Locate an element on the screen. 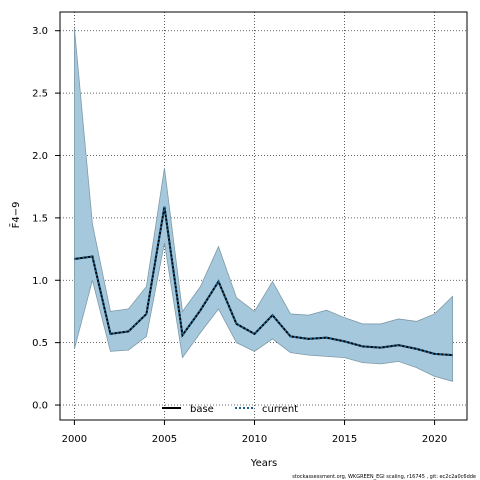  y-tick-label: 0.5 is located at coordinates (40, 343).